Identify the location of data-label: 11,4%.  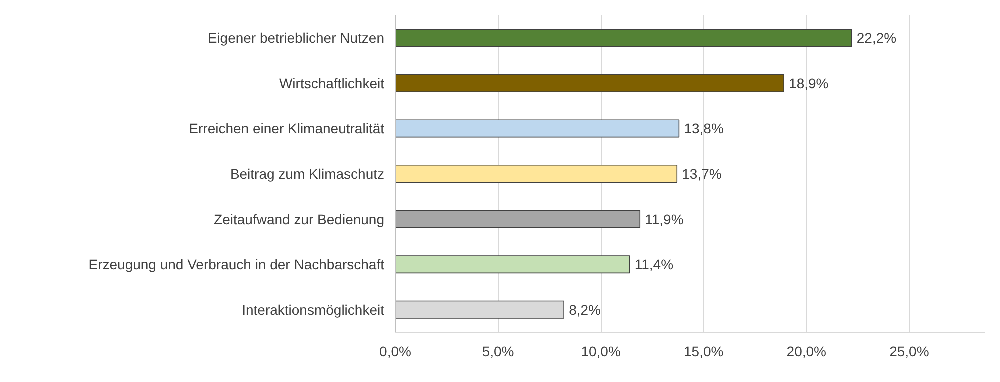
(654, 264).